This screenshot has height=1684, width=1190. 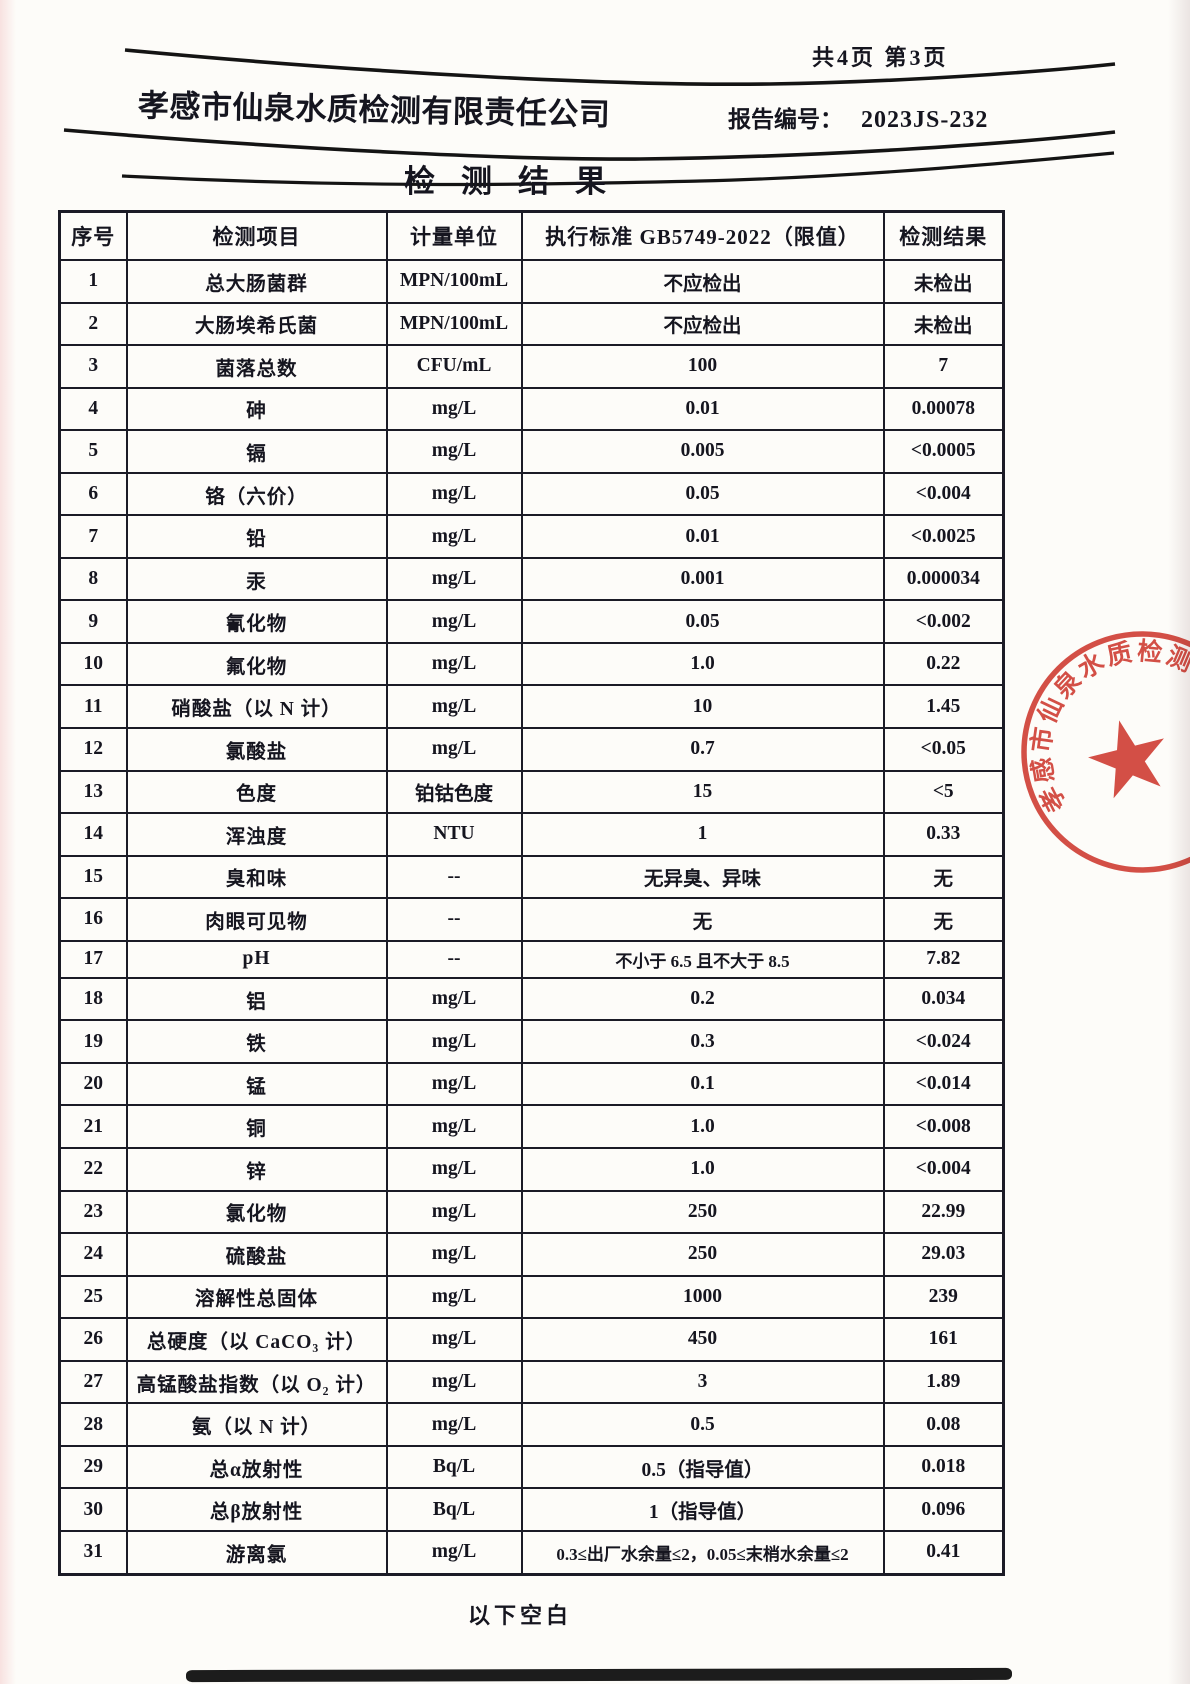 What do you see at coordinates (256, 1509) in the screenshot?
I see `cell-item: 总β放射性` at bounding box center [256, 1509].